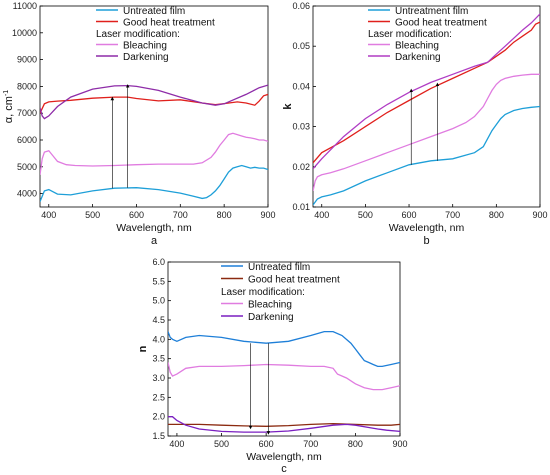 The height and width of the screenshot is (475, 550). I want to click on y-tick-label: 6000, so click(27, 140).